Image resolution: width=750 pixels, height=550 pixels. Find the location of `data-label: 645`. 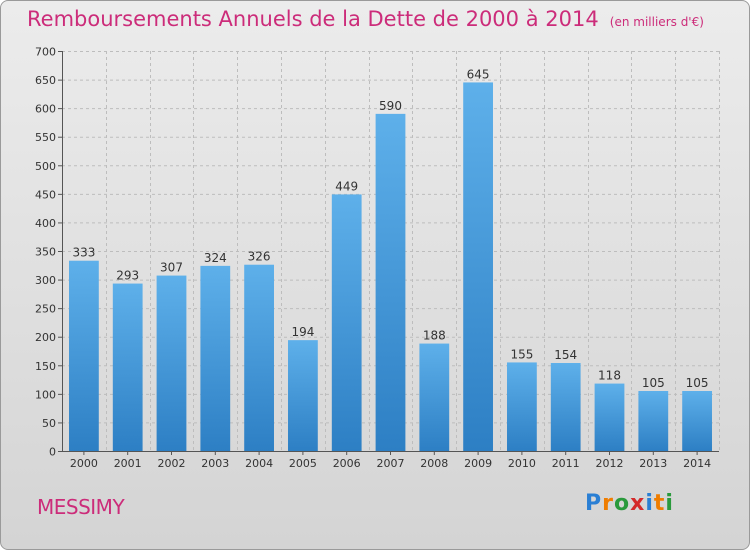

data-label: 645 is located at coordinates (478, 74).